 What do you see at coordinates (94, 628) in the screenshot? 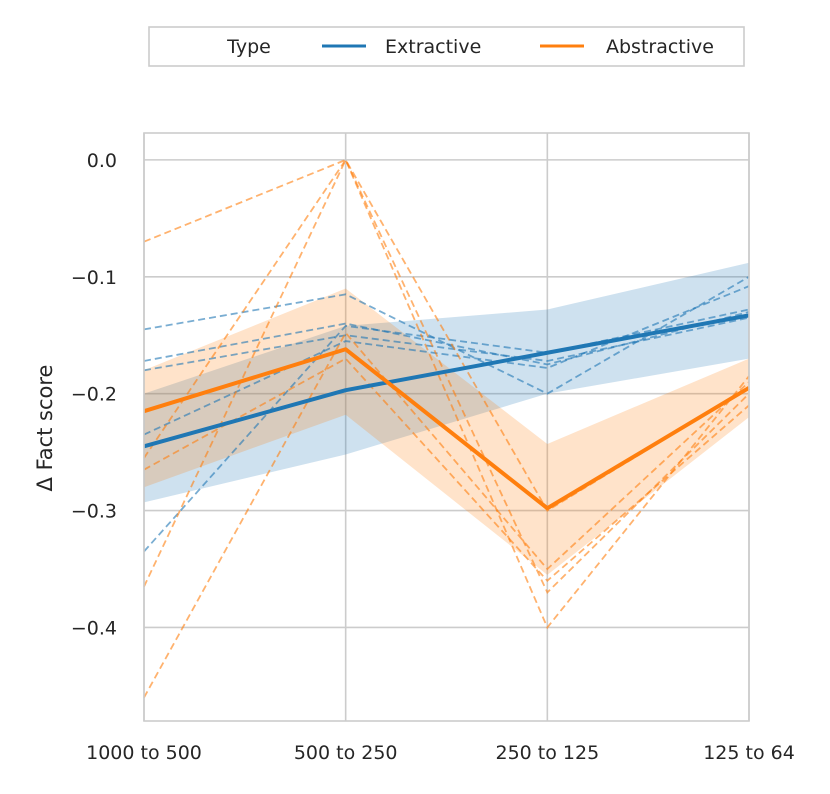
I see `y-tick-label: −0.4` at bounding box center [94, 628].